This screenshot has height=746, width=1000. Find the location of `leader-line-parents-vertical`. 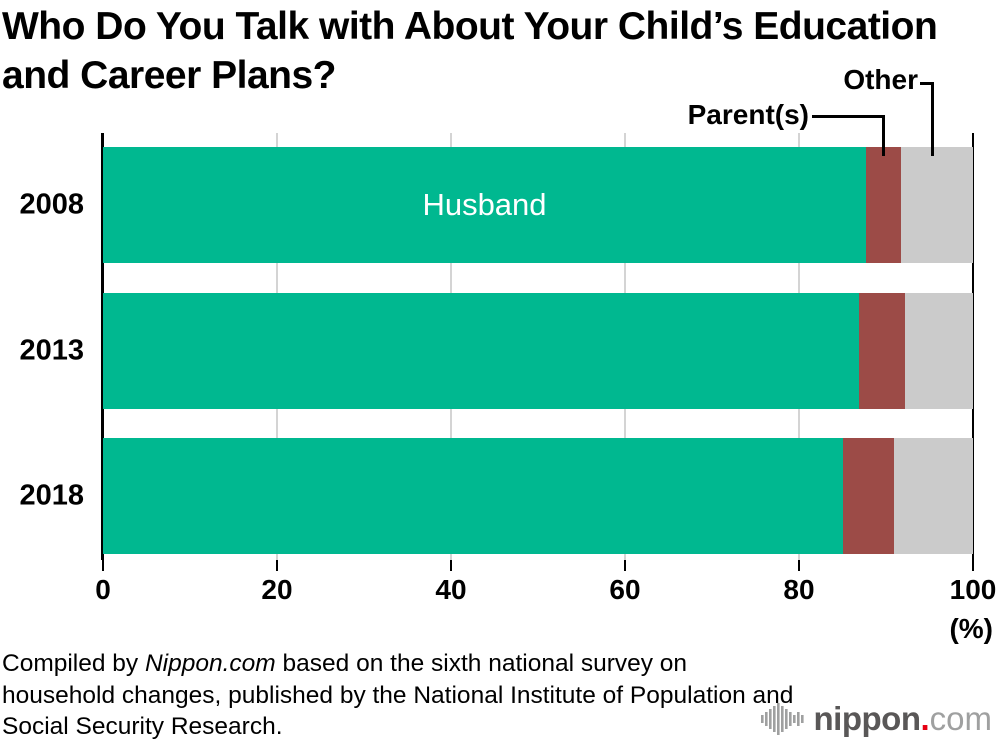

leader-line-parents-vertical is located at coordinates (883, 135).